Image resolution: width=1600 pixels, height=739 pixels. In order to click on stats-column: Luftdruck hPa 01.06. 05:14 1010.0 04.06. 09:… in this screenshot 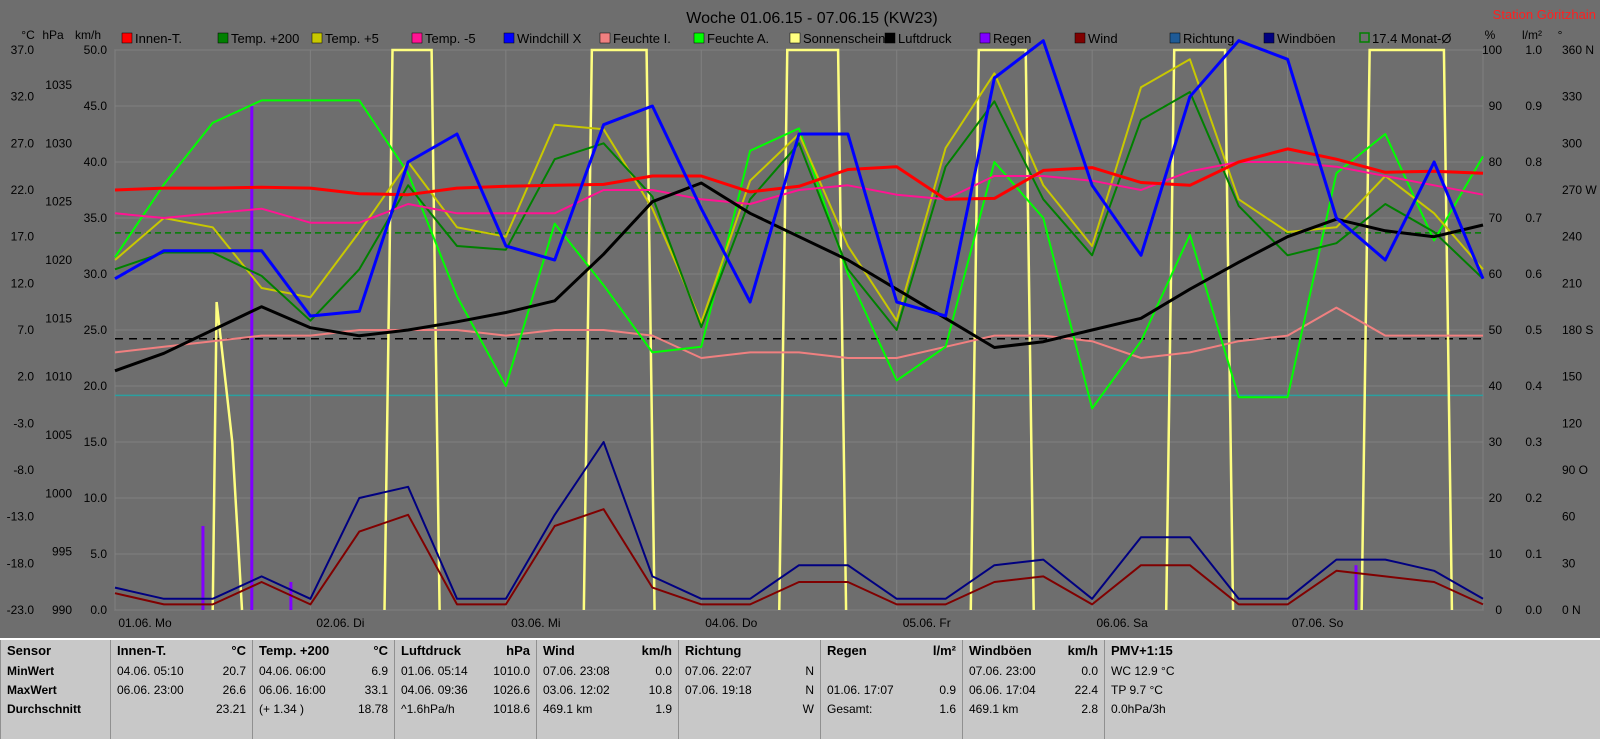, I will do `click(465, 689)`.